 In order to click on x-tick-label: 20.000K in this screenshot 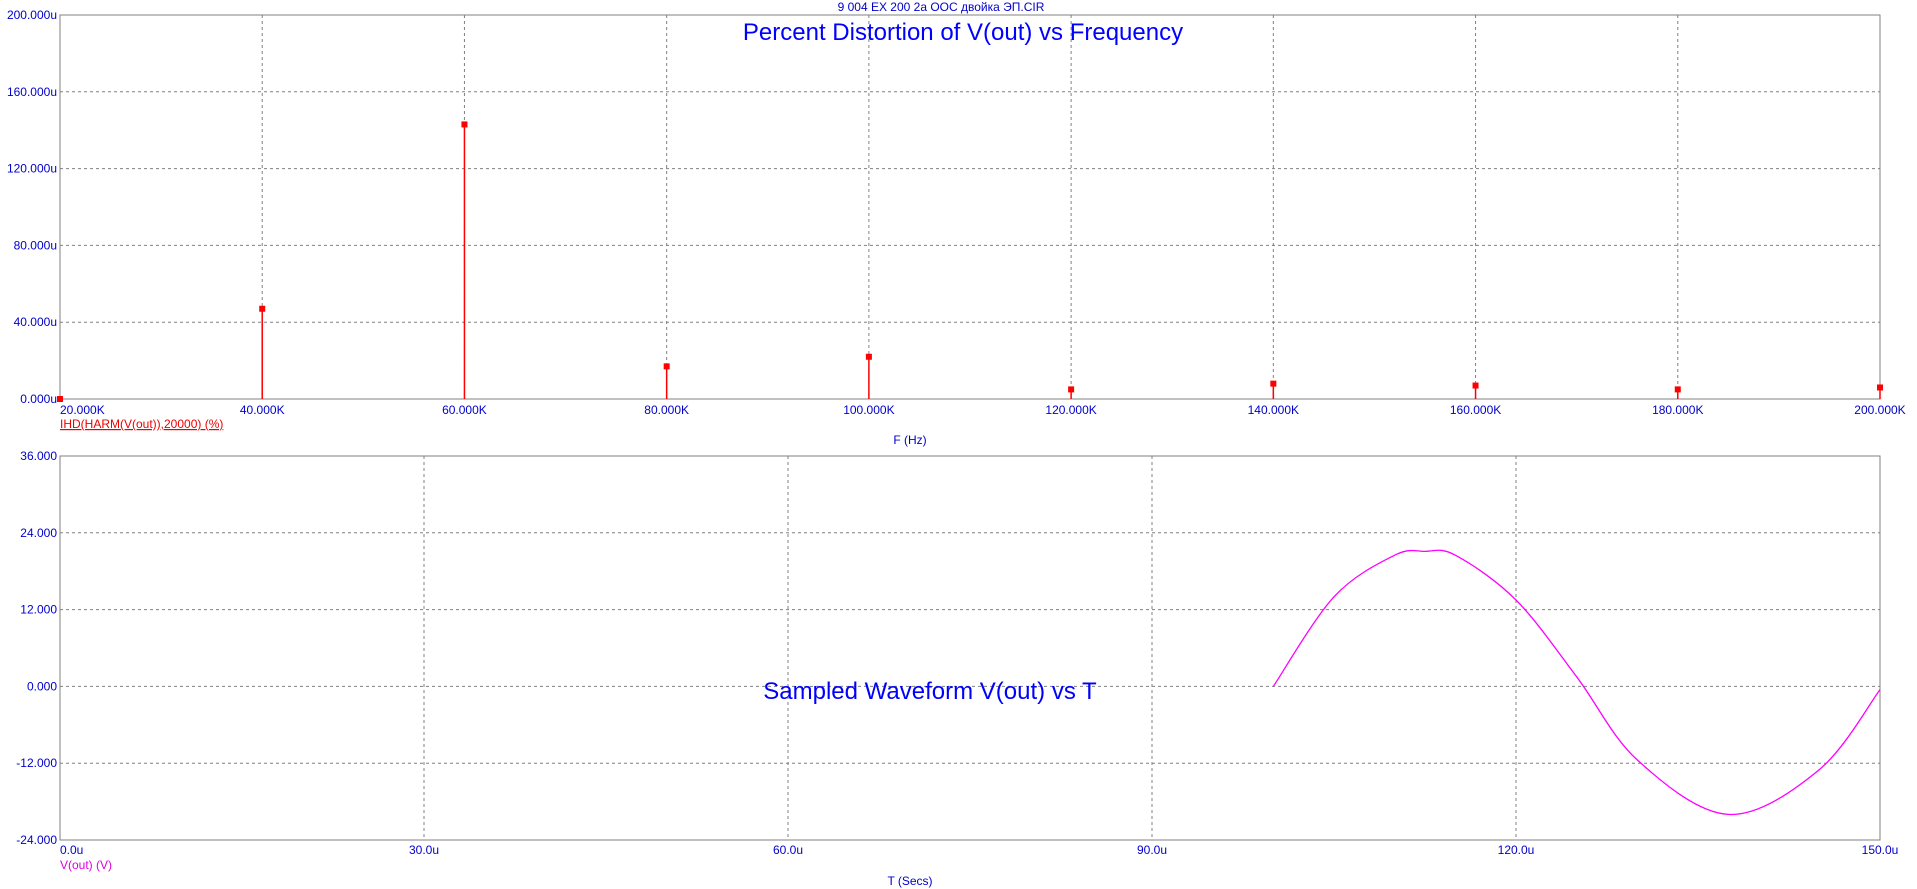, I will do `click(82, 410)`.